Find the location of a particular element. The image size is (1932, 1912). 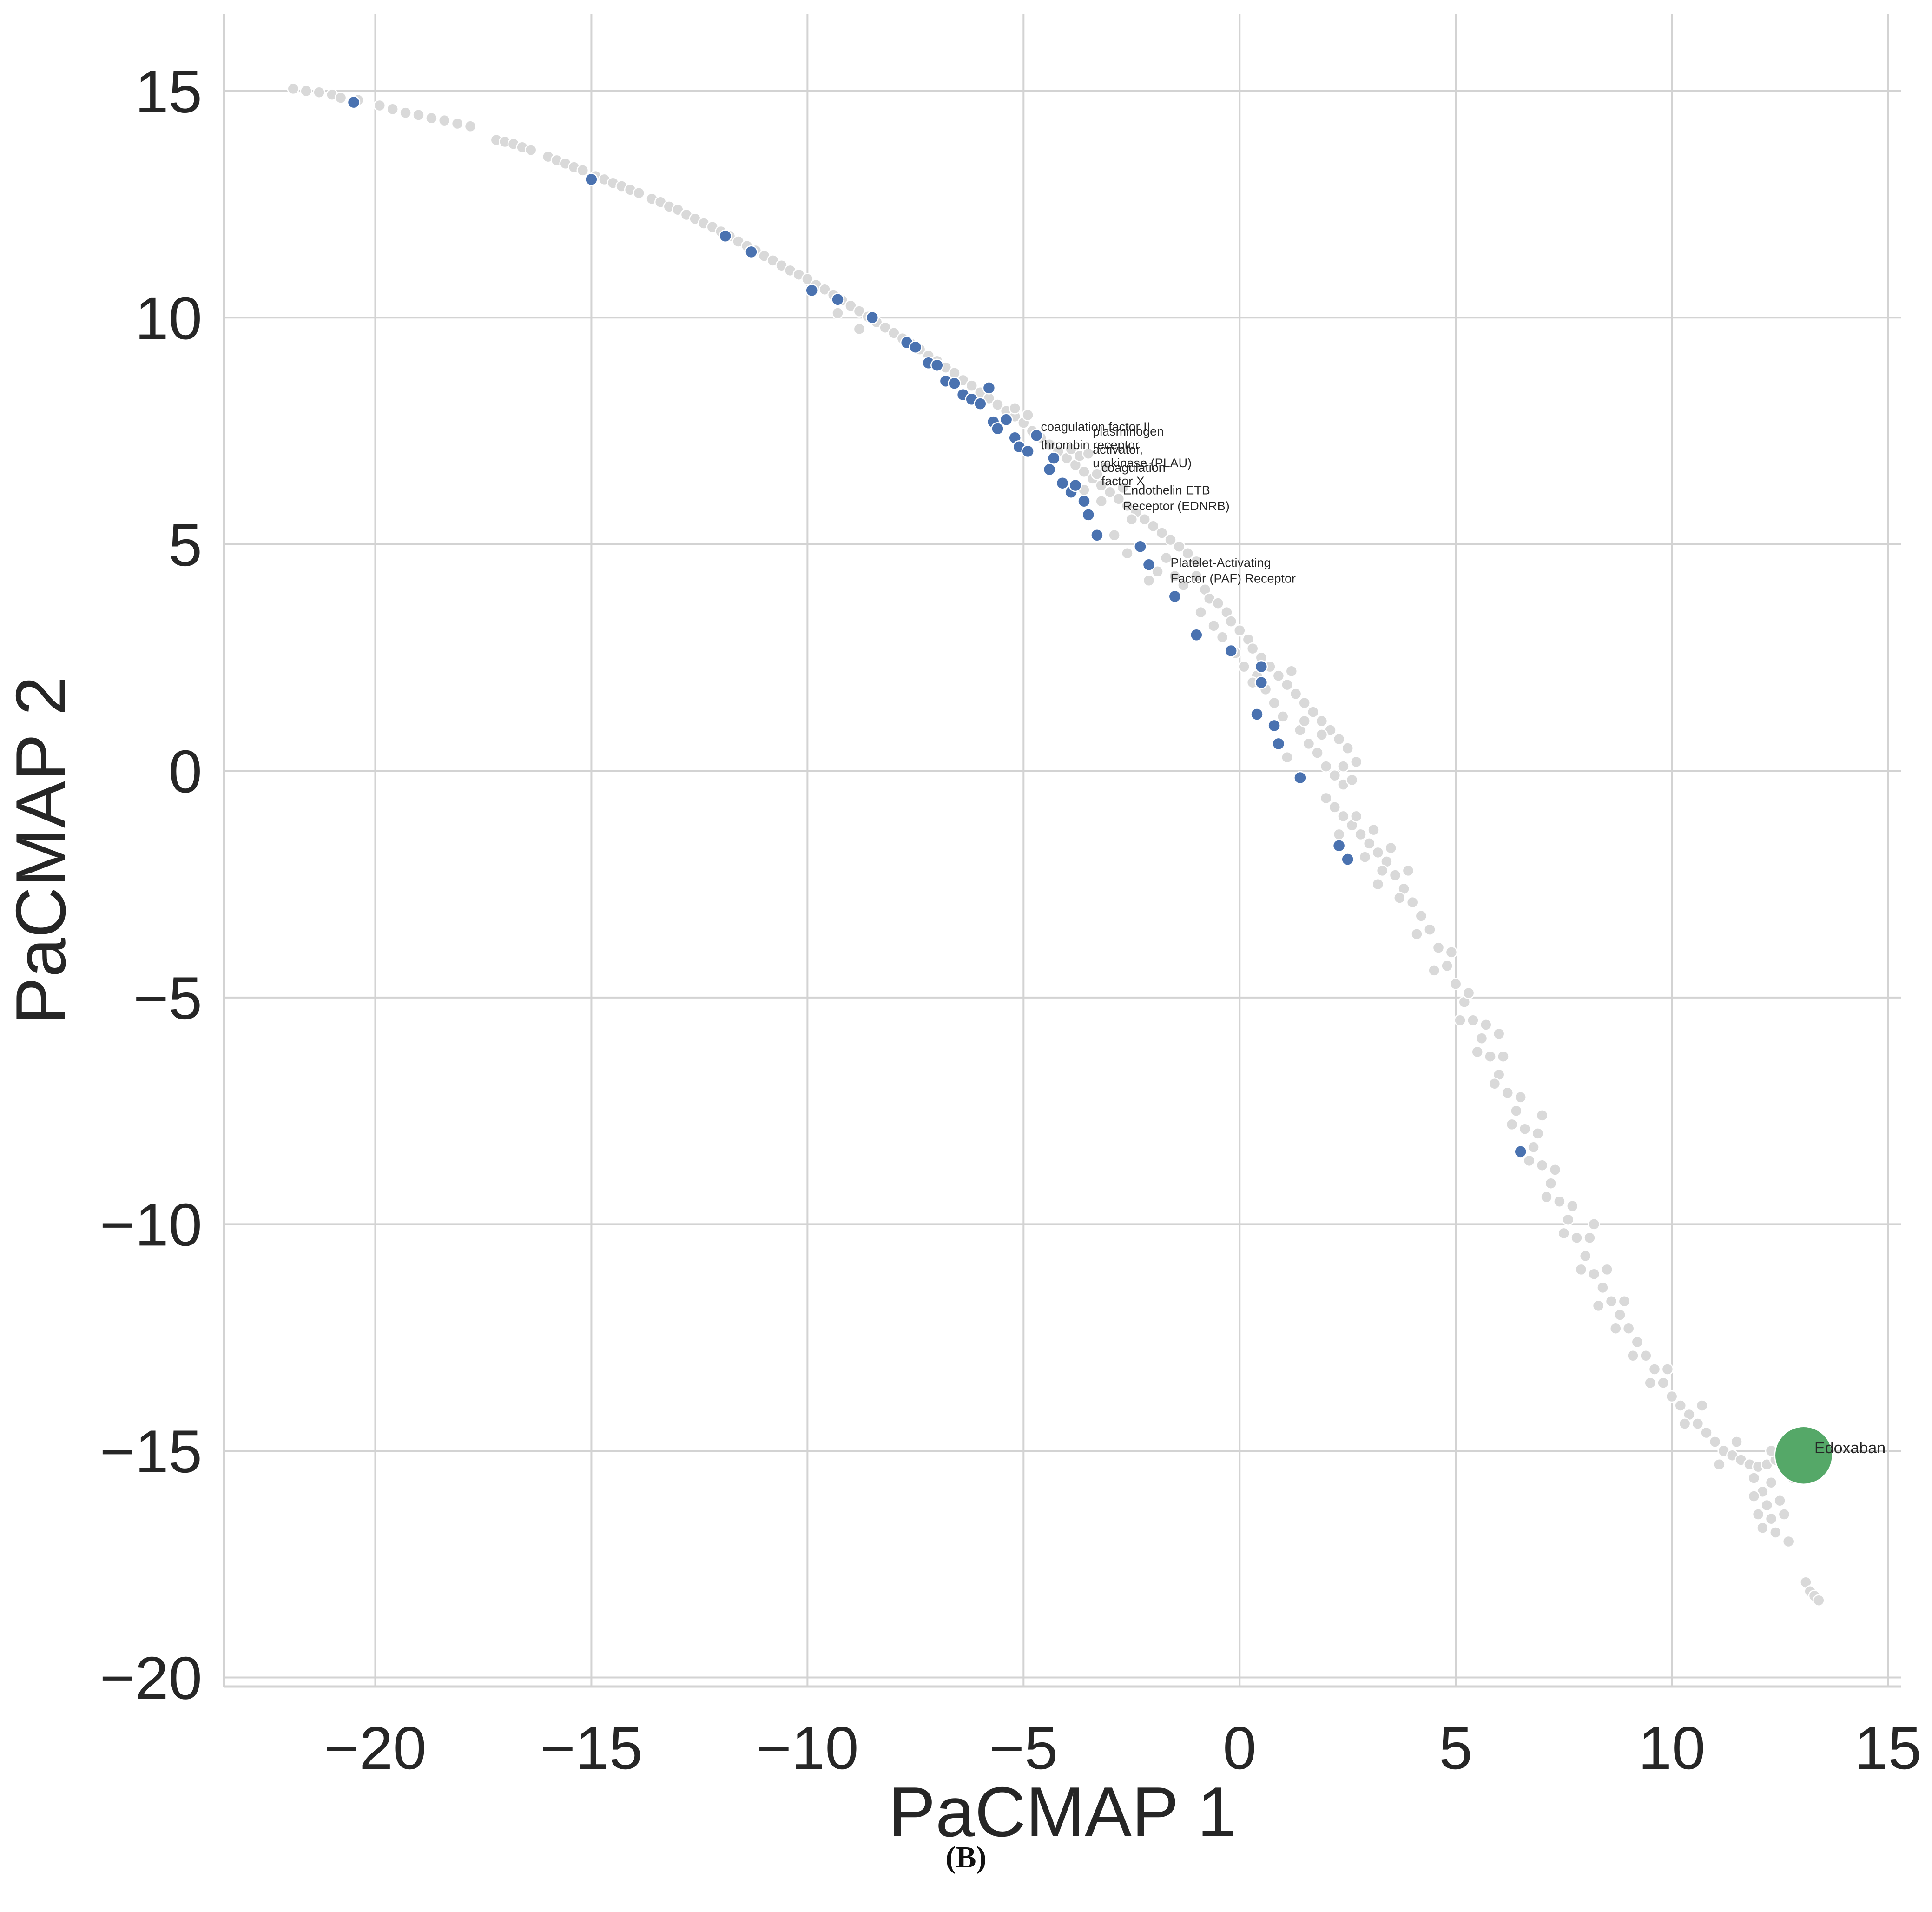

x-tick-label: −5 is located at coordinates (1023, 1748).